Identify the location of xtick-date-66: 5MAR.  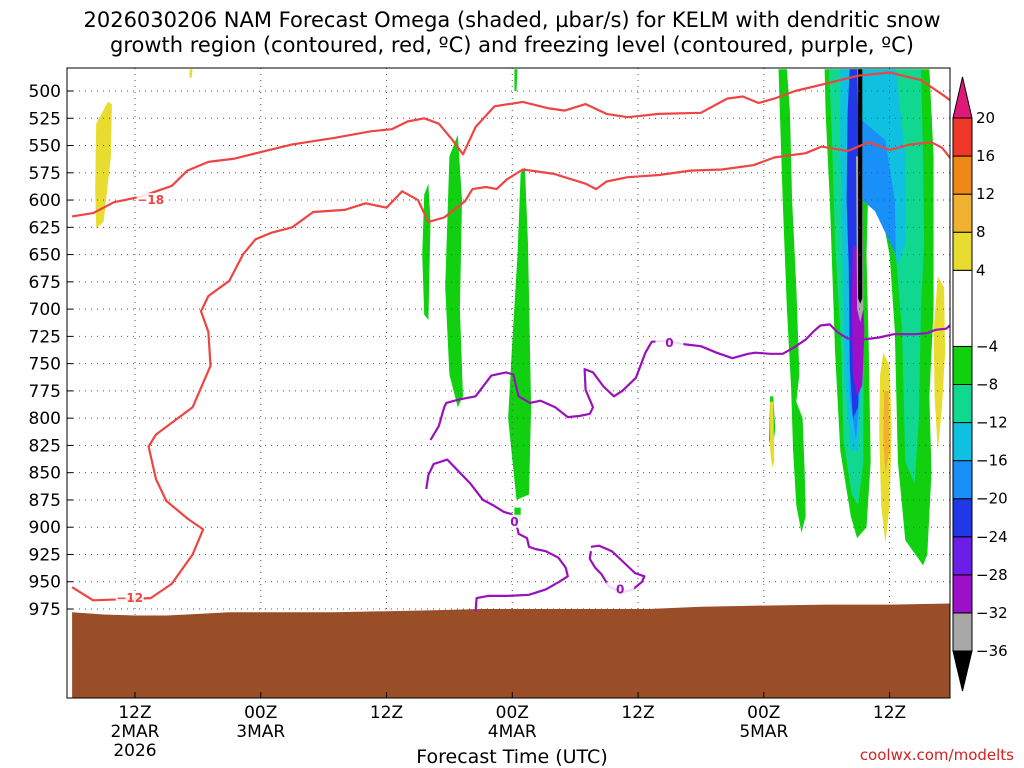
(763, 732).